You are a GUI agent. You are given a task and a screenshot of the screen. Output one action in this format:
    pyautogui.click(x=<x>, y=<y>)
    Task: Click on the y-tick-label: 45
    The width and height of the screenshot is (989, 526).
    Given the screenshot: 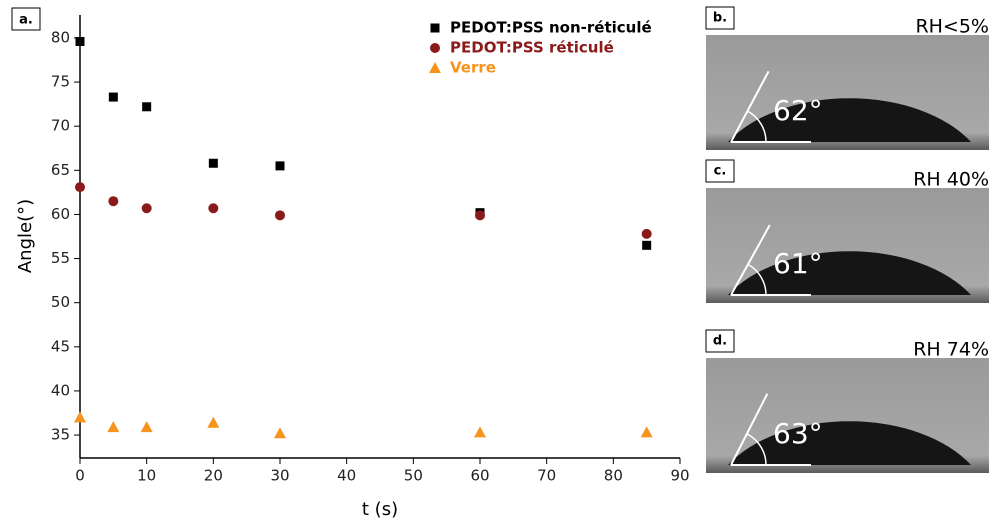 What is the action you would take?
    pyautogui.click(x=60, y=346)
    